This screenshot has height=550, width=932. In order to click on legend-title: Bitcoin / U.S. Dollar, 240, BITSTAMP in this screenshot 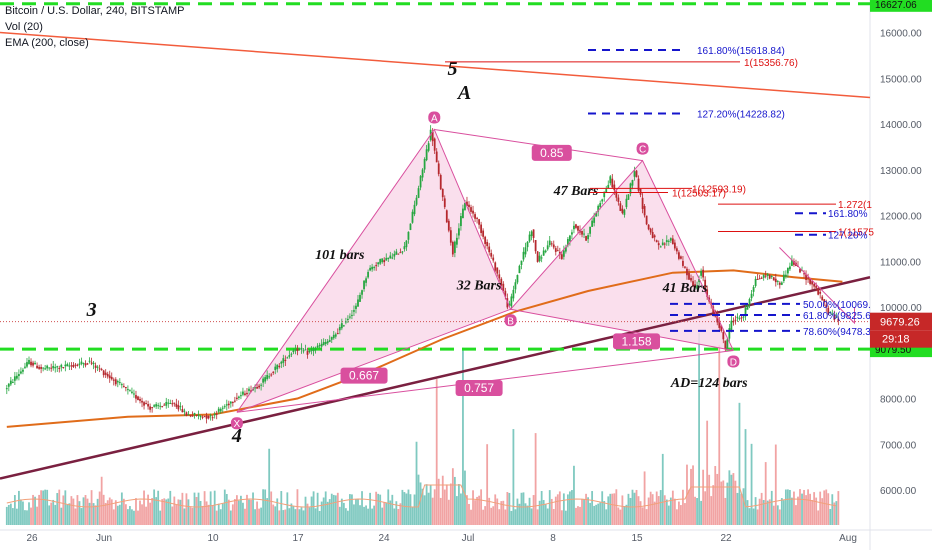, I will do `click(95, 11)`.